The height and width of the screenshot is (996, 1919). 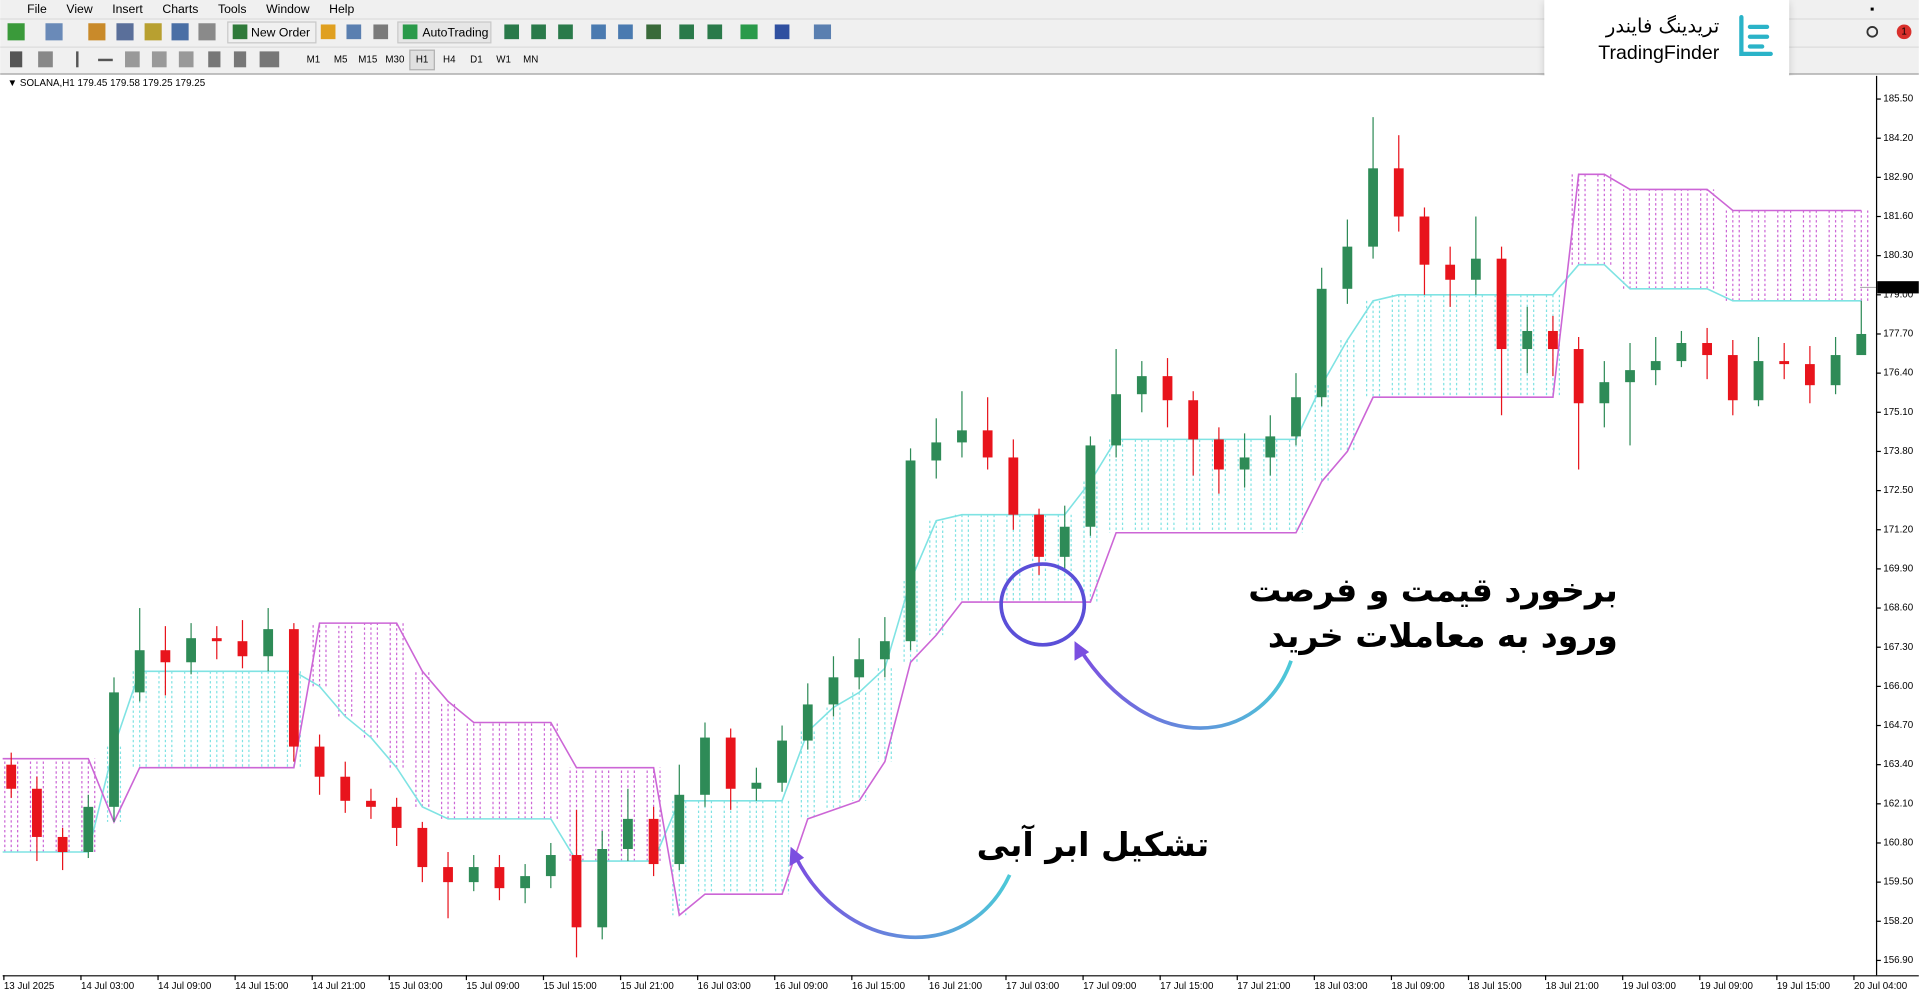 What do you see at coordinates (1898, 568) in the screenshot?
I see `y-tick-label: 169.90` at bounding box center [1898, 568].